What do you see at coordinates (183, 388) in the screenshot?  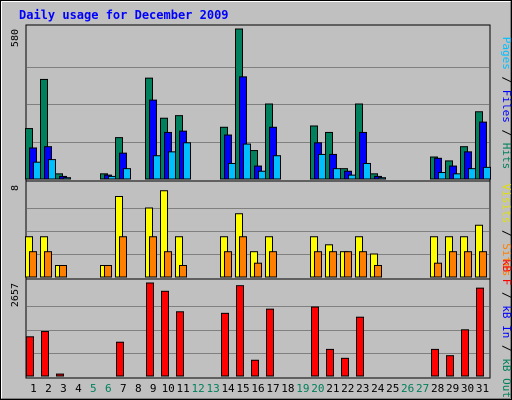 I see `x-tick-label: 11` at bounding box center [183, 388].